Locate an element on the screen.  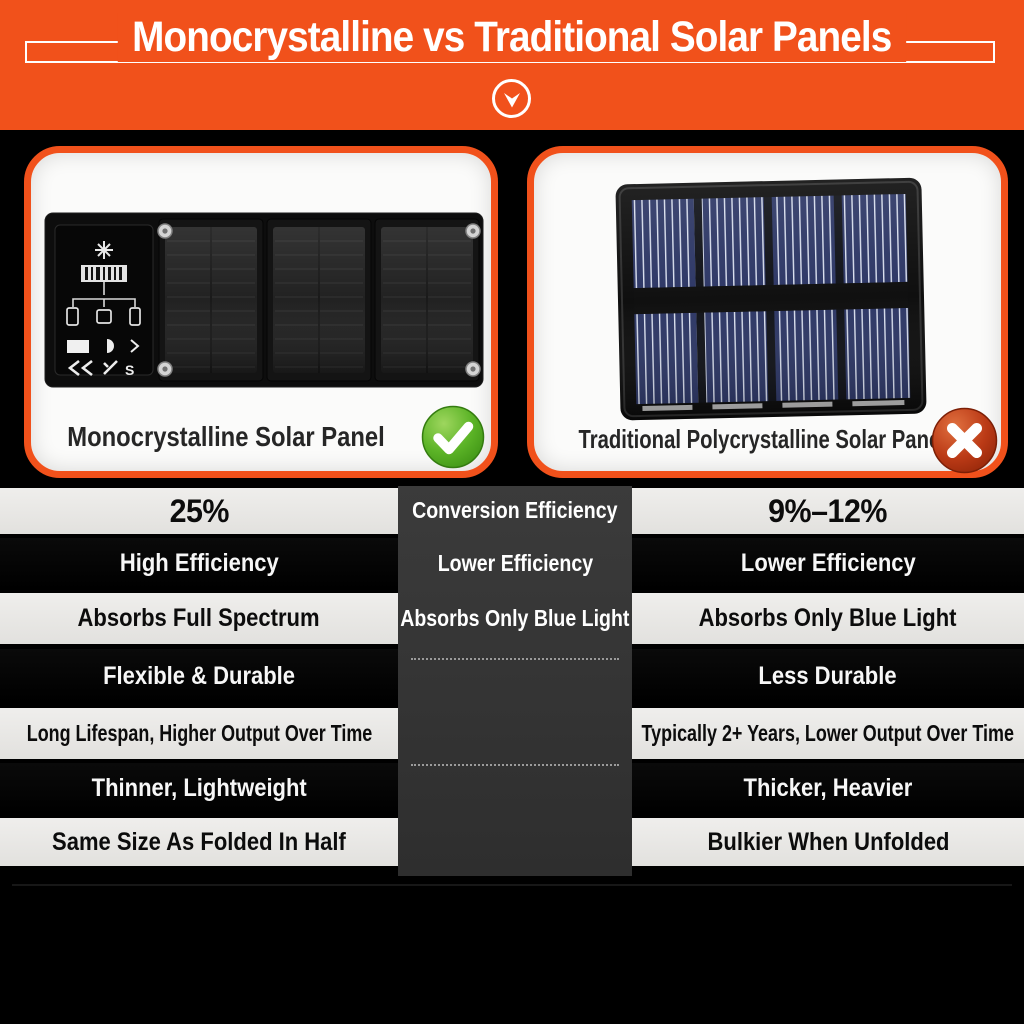
table-cell-left: 25% is located at coordinates (199, 511).